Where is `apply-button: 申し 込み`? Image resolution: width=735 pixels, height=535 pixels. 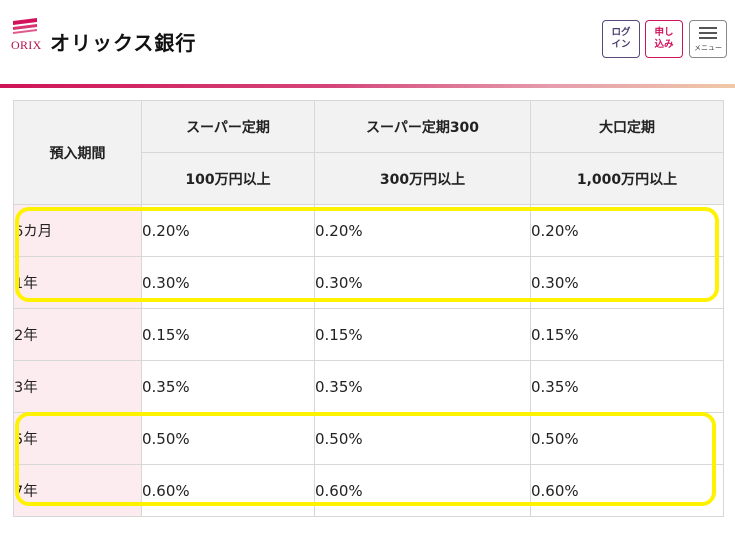 apply-button: 申し 込み is located at coordinates (664, 39).